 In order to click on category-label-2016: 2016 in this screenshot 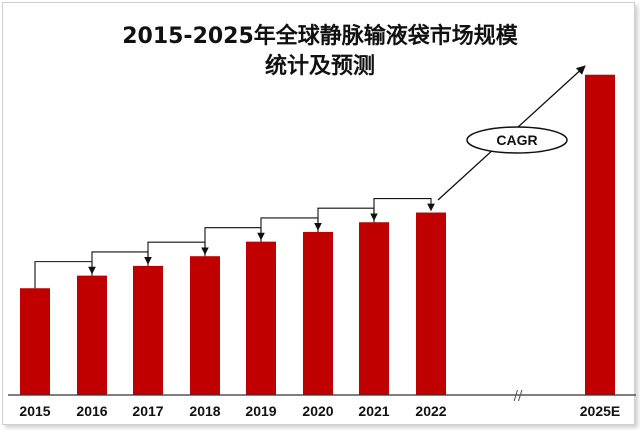, I will do `click(91, 411)`.